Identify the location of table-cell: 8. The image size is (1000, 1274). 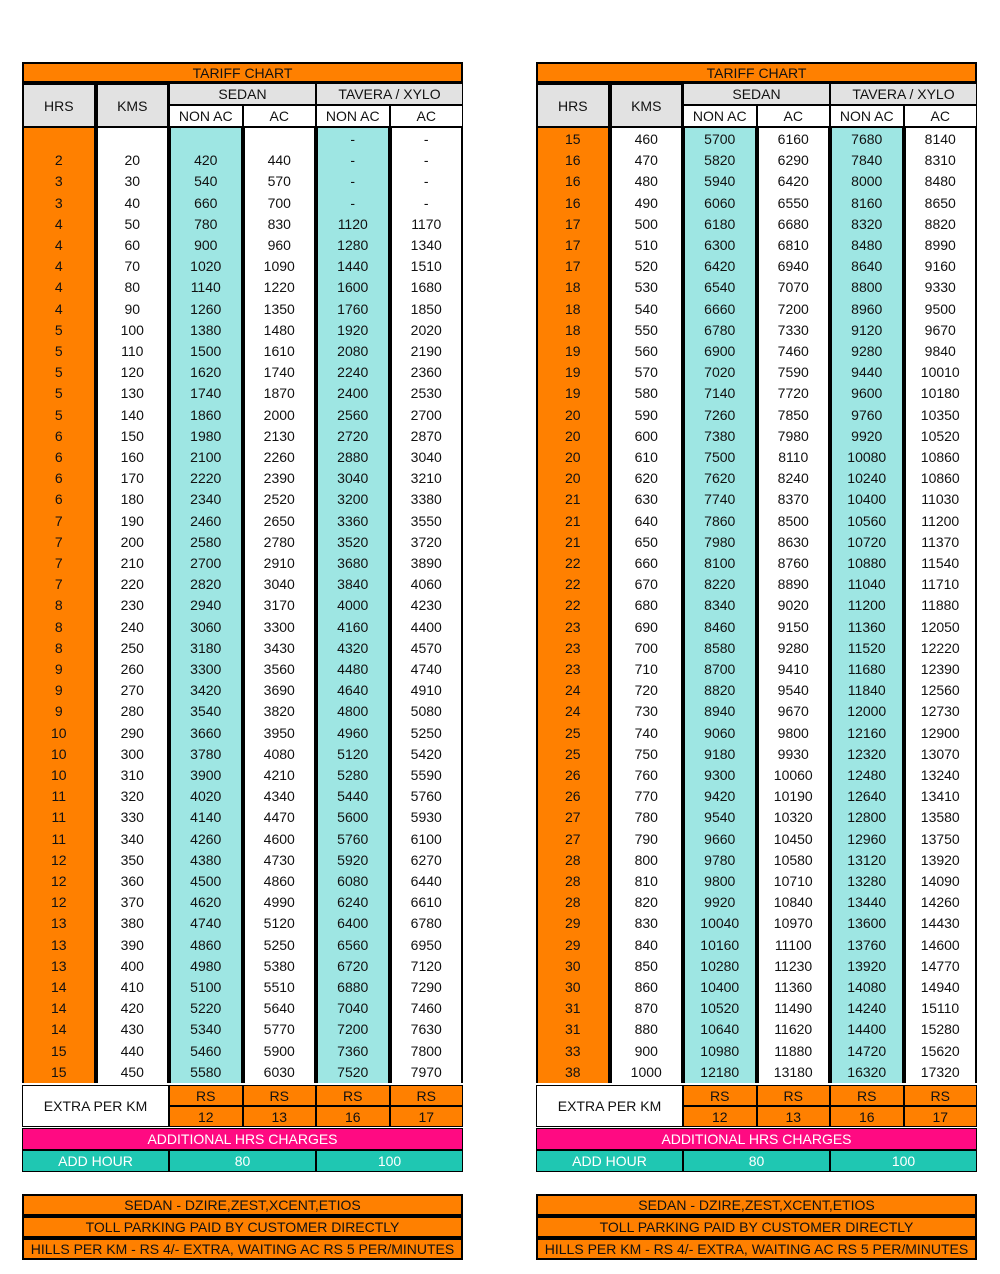
(59, 647).